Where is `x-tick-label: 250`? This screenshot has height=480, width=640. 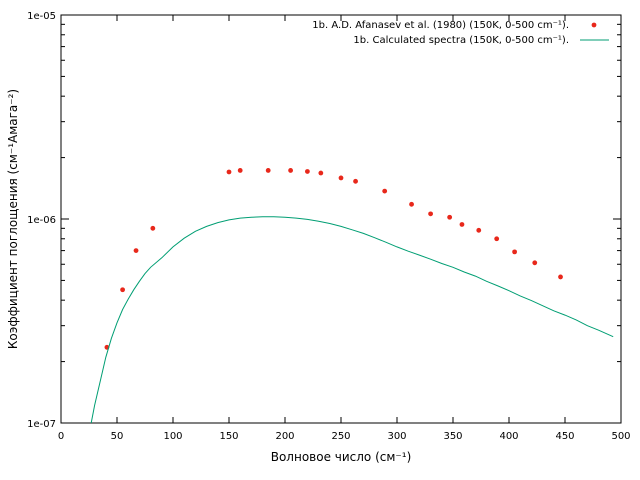 x-tick-label: 250 is located at coordinates (340, 436).